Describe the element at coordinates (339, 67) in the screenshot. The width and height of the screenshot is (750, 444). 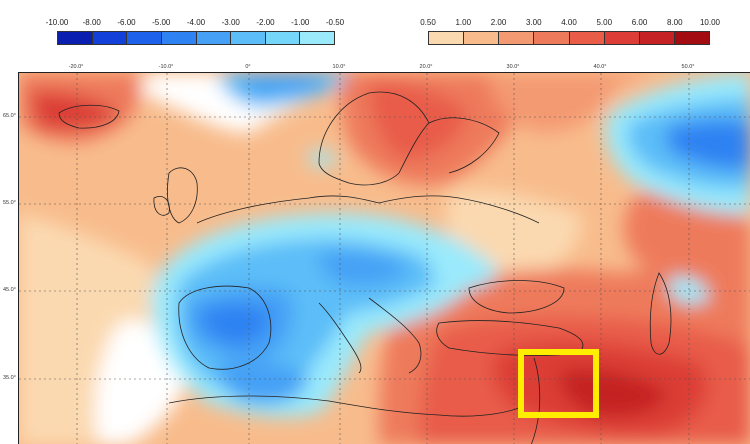
I see `longitude-label: 10.0°` at that location.